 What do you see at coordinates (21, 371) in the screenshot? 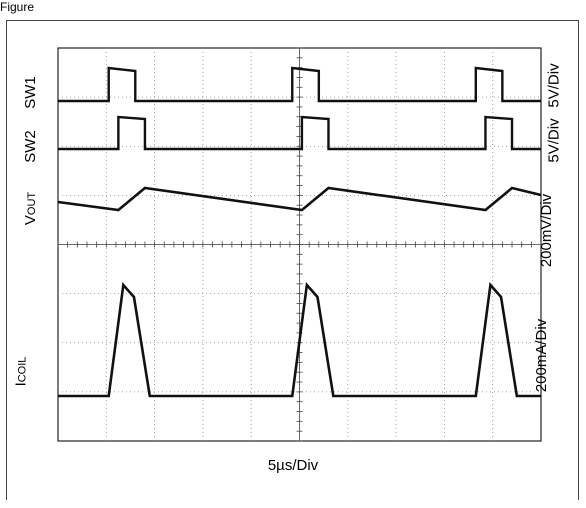
I see `channel-label-icoil: ICOIL` at bounding box center [21, 371].